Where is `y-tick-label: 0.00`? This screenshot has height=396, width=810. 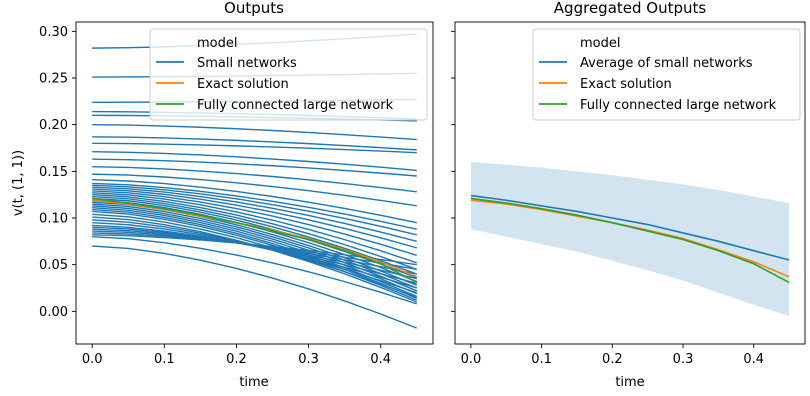
y-tick-label: 0.00 is located at coordinates (53, 312).